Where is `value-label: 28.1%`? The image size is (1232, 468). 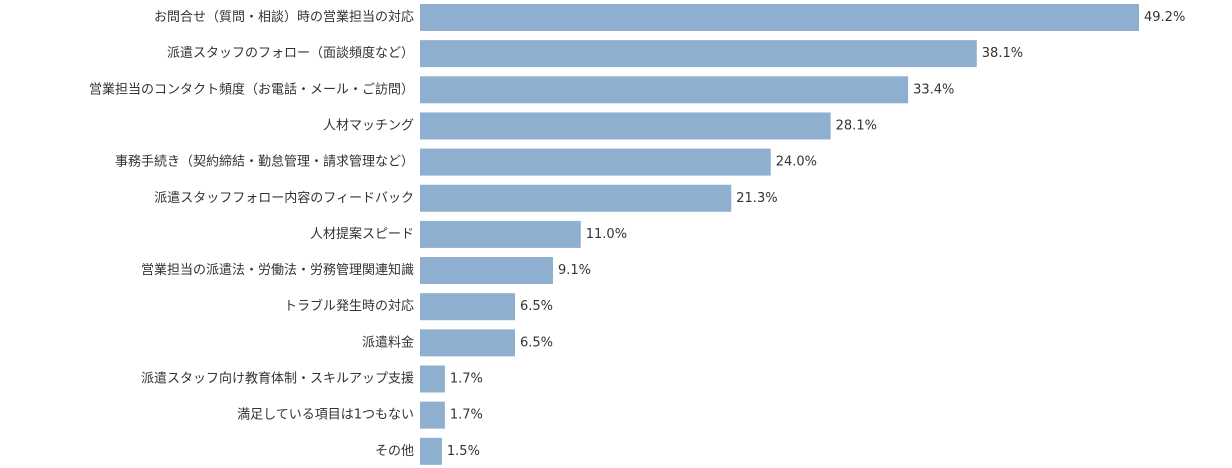 value-label: 28.1% is located at coordinates (856, 125).